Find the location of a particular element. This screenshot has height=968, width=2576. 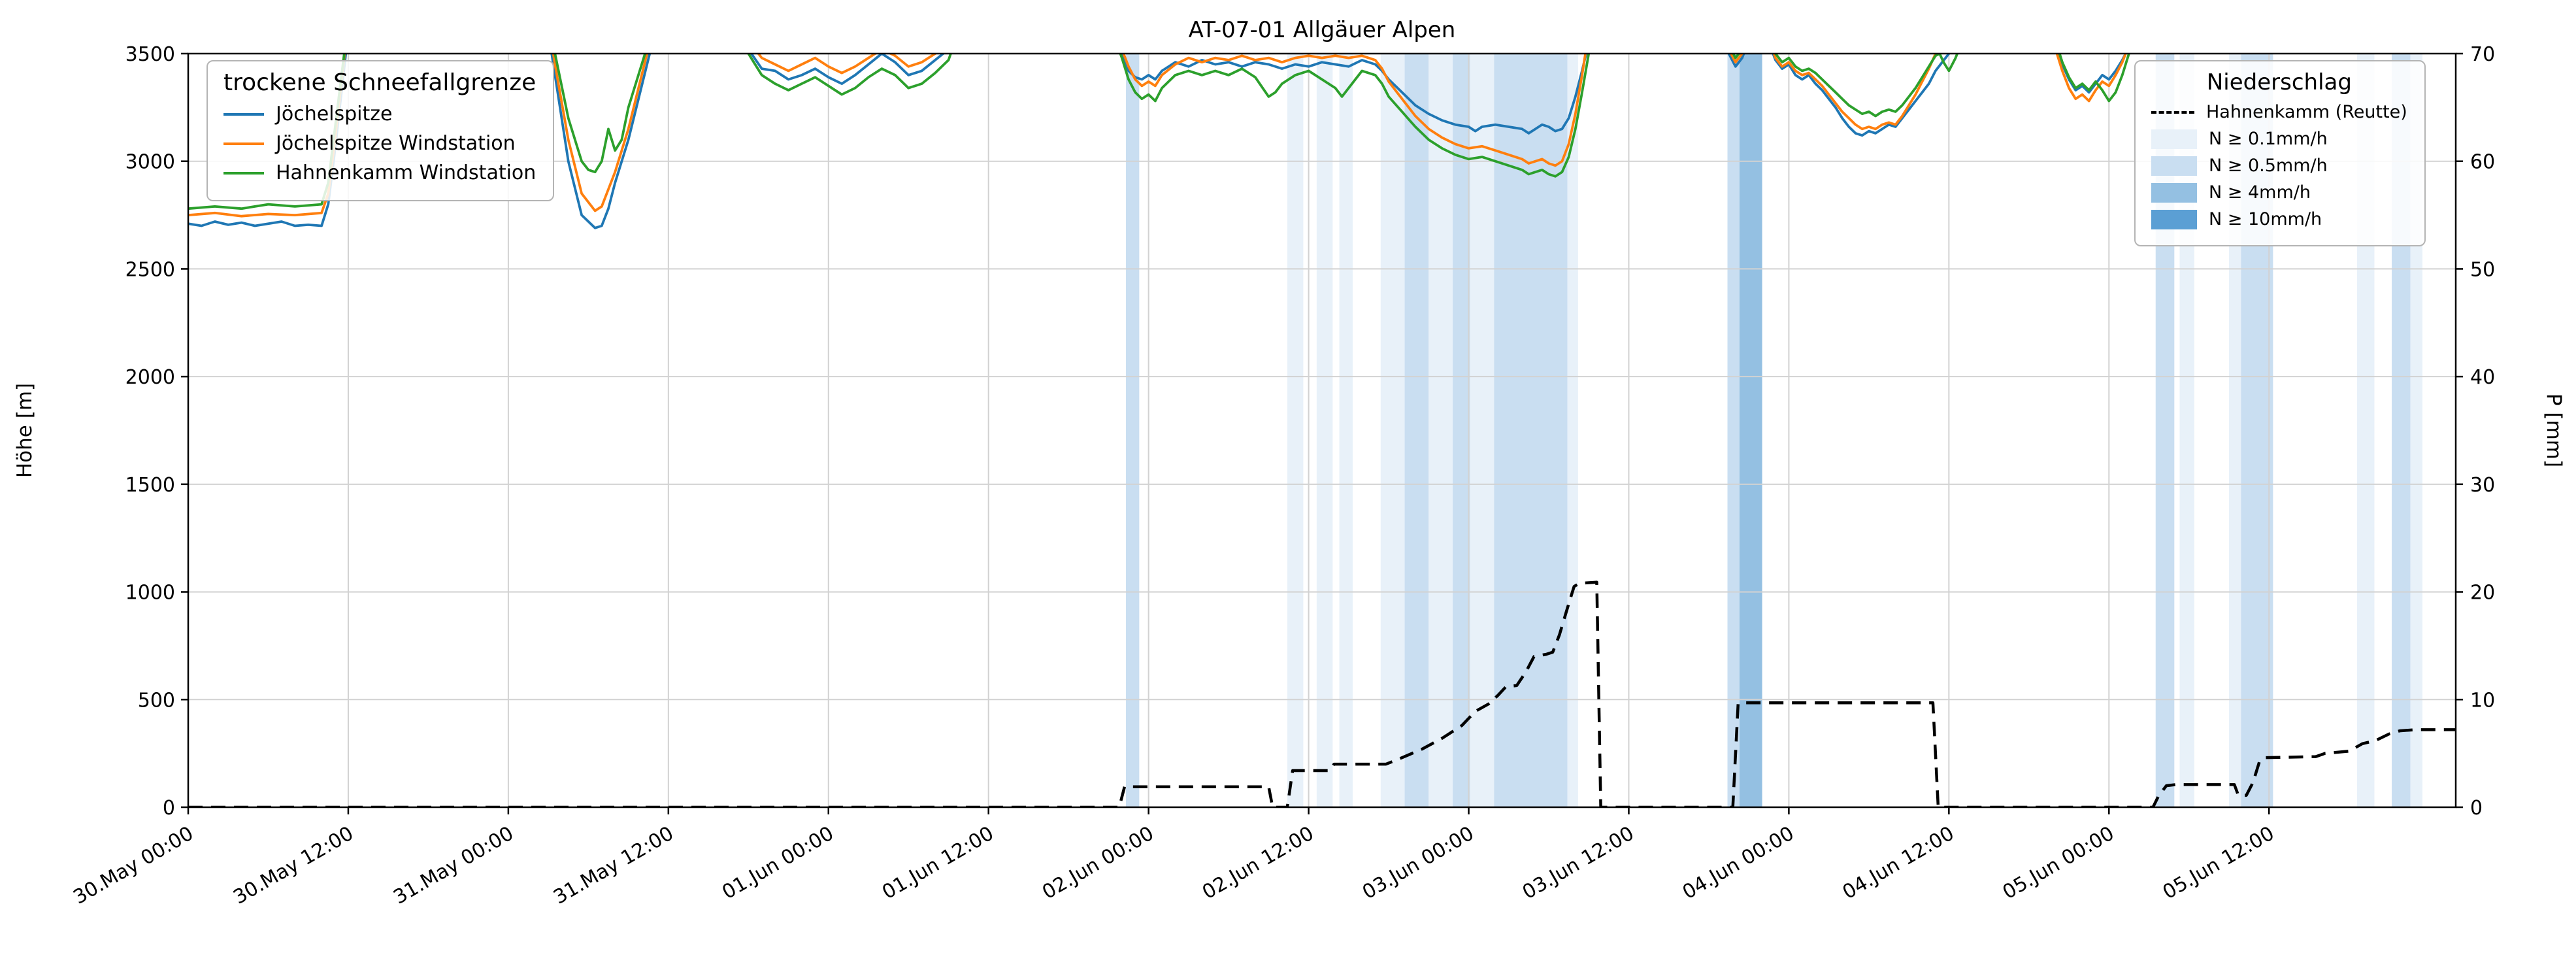

legend-precip-title: Niederschlag is located at coordinates (2279, 82).